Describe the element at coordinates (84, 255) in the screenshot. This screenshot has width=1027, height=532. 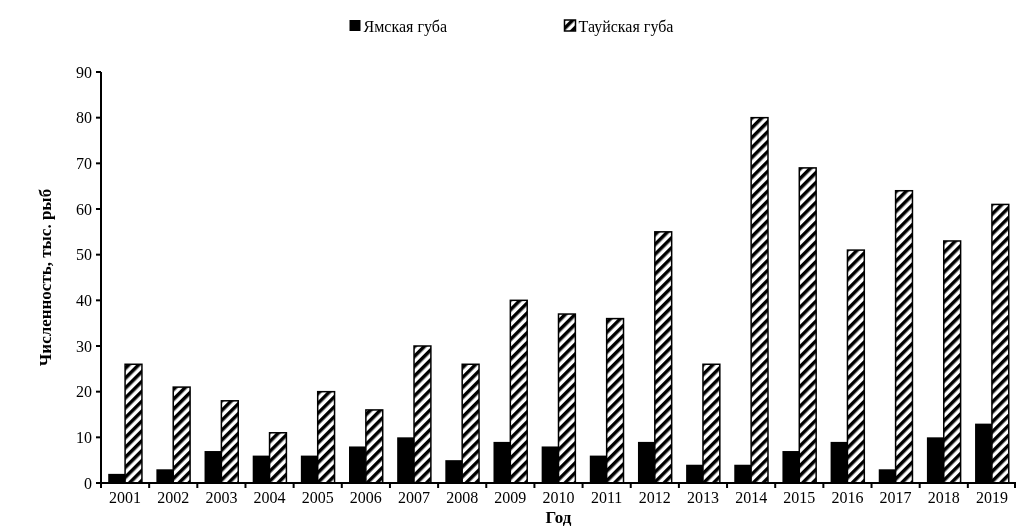
I see `y-tick-label: 50` at that location.